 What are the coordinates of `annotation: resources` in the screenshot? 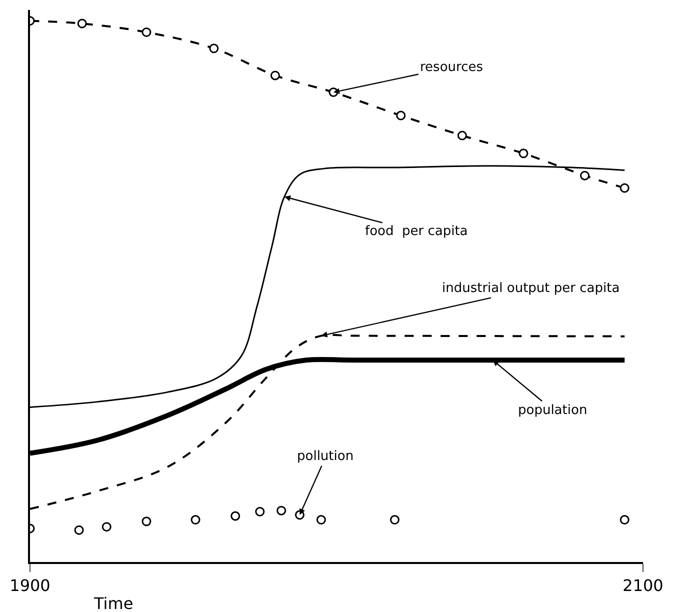 It's located at (452, 67).